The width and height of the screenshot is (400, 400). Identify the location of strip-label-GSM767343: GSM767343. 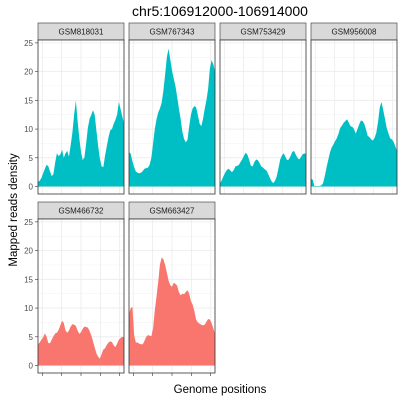
(172, 32).